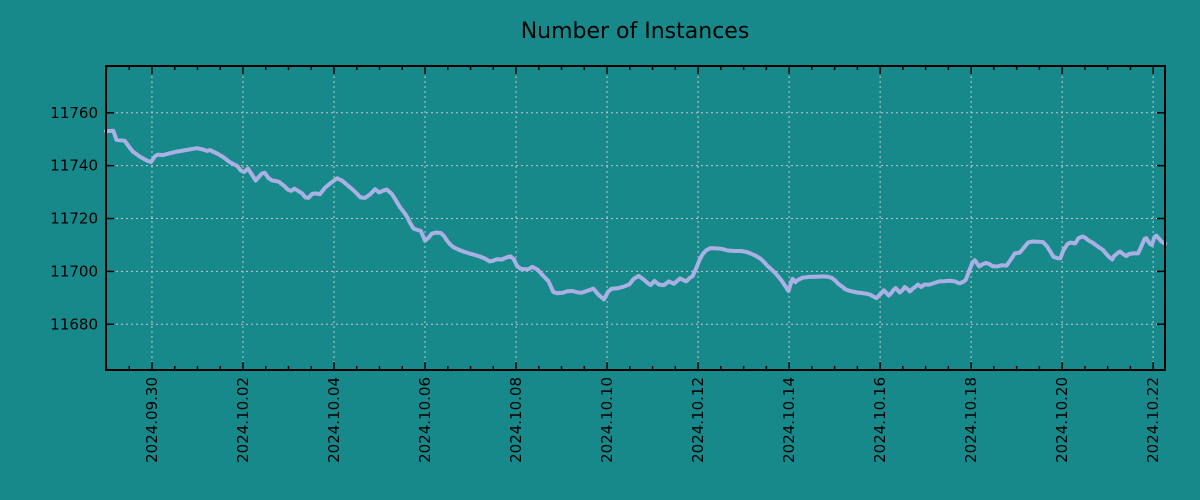  Describe the element at coordinates (698, 420) in the screenshot. I see `x-tick-label: 2024.10.12` at that location.